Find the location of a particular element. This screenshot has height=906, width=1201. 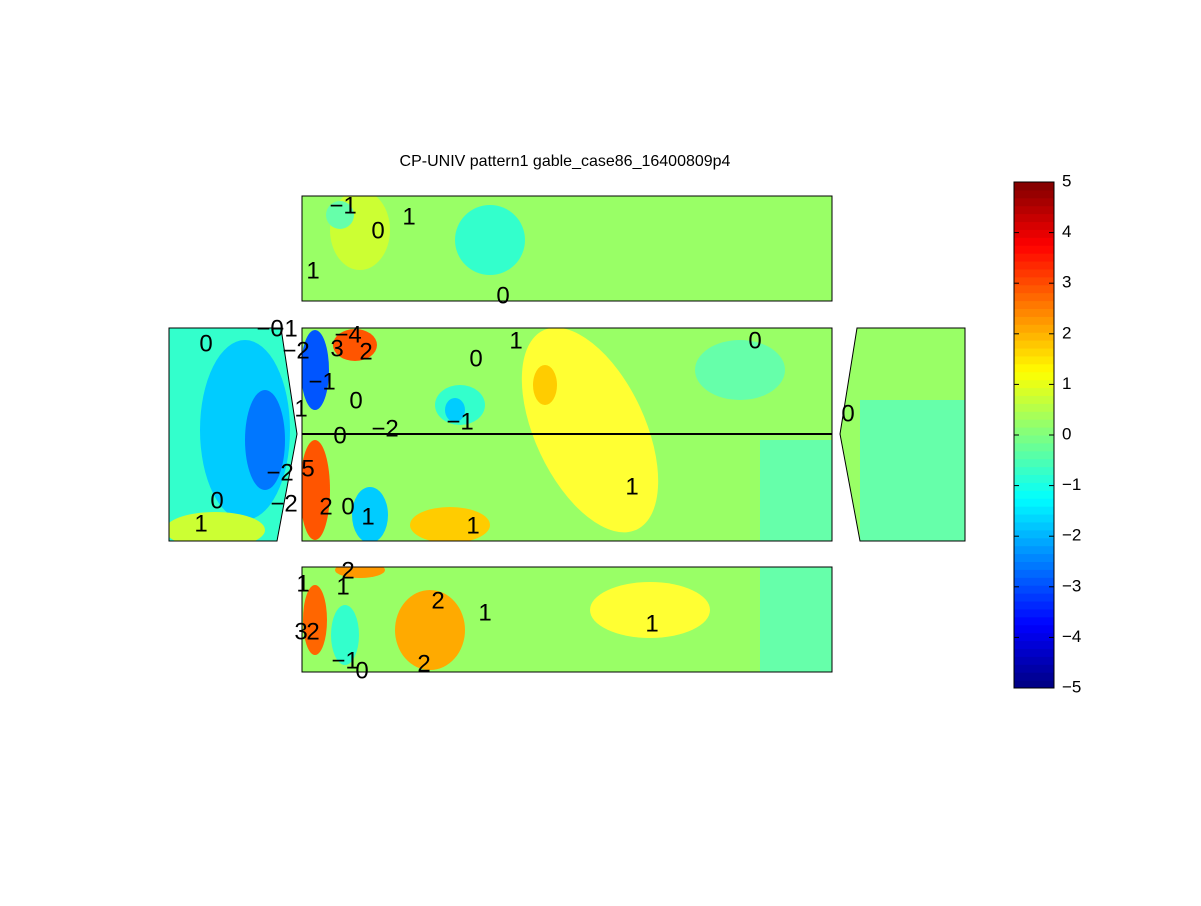

contour-label: 5 is located at coordinates (307, 468).